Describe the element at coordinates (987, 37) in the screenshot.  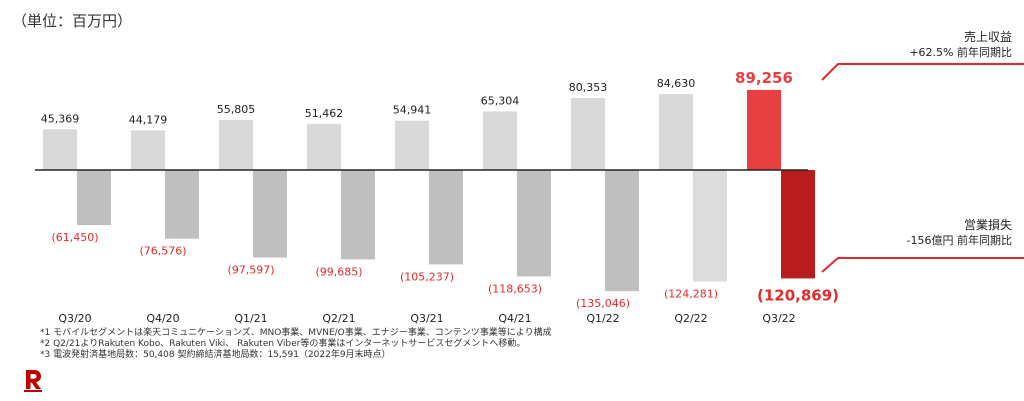
I see `revenue-callout-title: 売上収益` at that location.